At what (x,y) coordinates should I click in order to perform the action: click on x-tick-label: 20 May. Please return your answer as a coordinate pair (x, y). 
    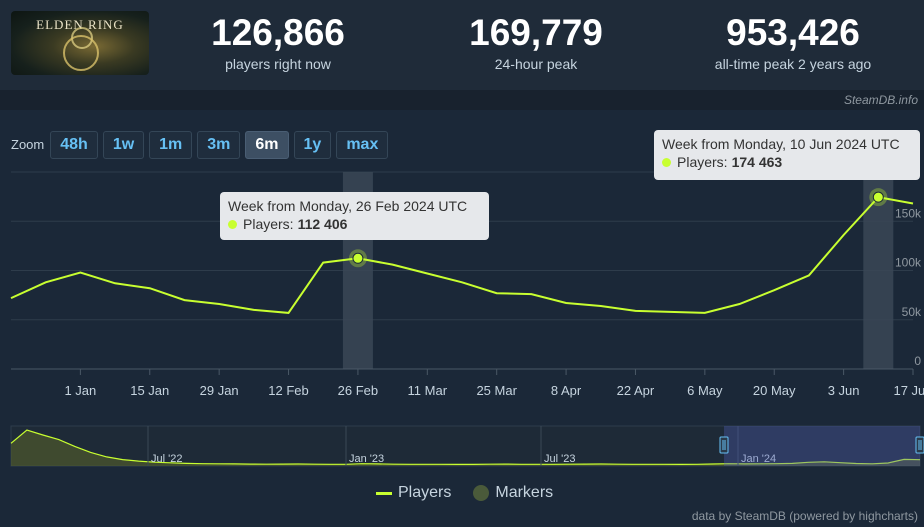
    Looking at the image, I should click on (774, 390).